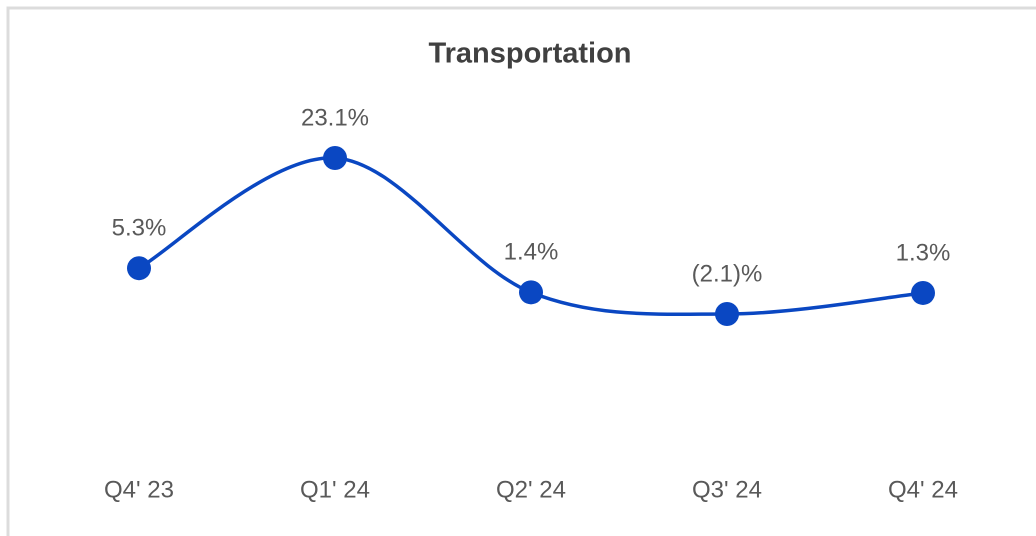 The image size is (1036, 536). I want to click on x-tick-label: Q2' 24, so click(531, 489).